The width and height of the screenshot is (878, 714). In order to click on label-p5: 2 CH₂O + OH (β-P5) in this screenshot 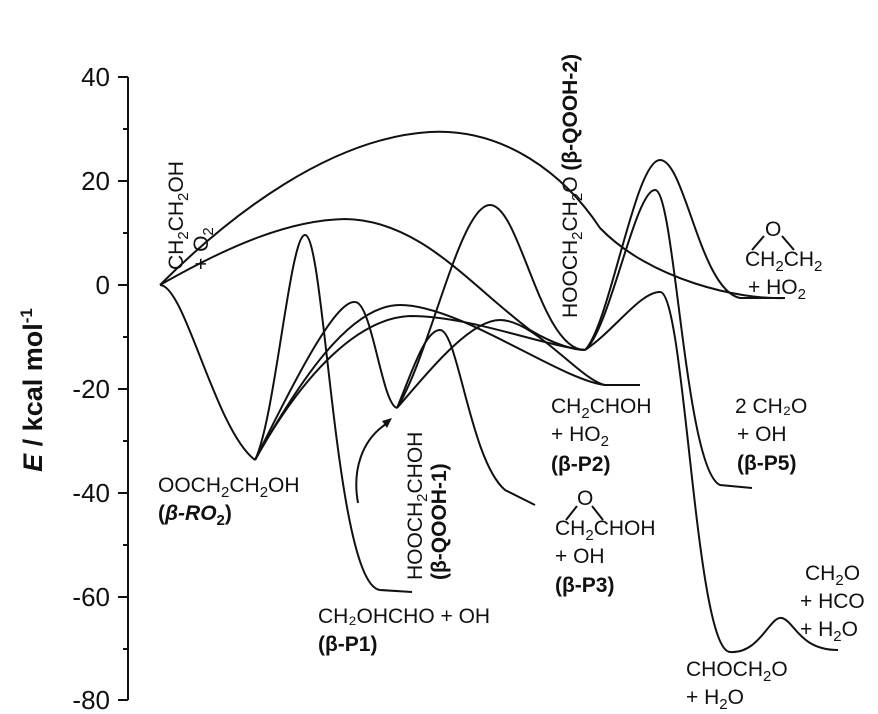, I will do `click(771, 435)`.